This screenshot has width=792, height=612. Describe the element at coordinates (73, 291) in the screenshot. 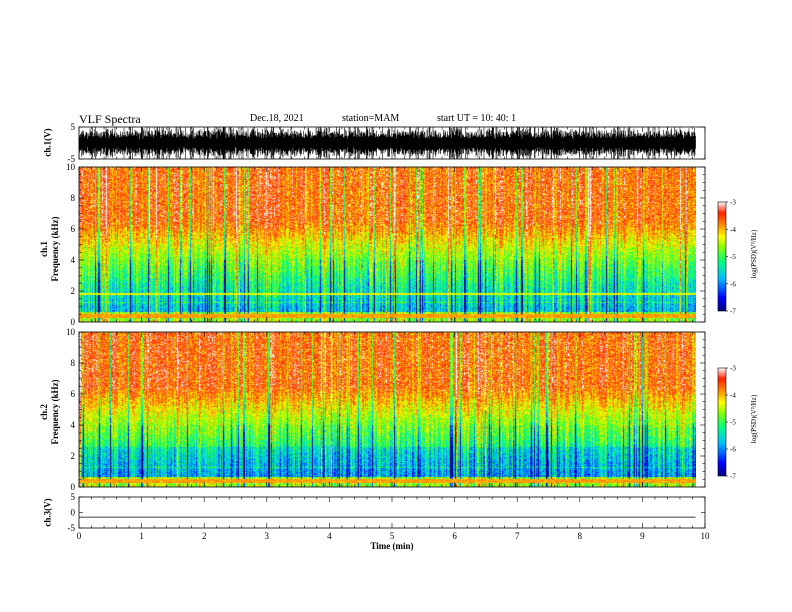

I see `ch1-spec-ytick-label: 2` at that location.